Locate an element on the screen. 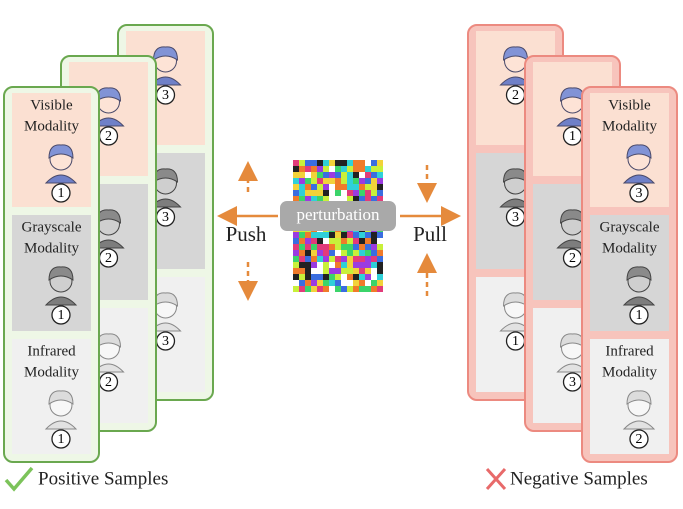  modality-label: Grayscale is located at coordinates (630, 227).